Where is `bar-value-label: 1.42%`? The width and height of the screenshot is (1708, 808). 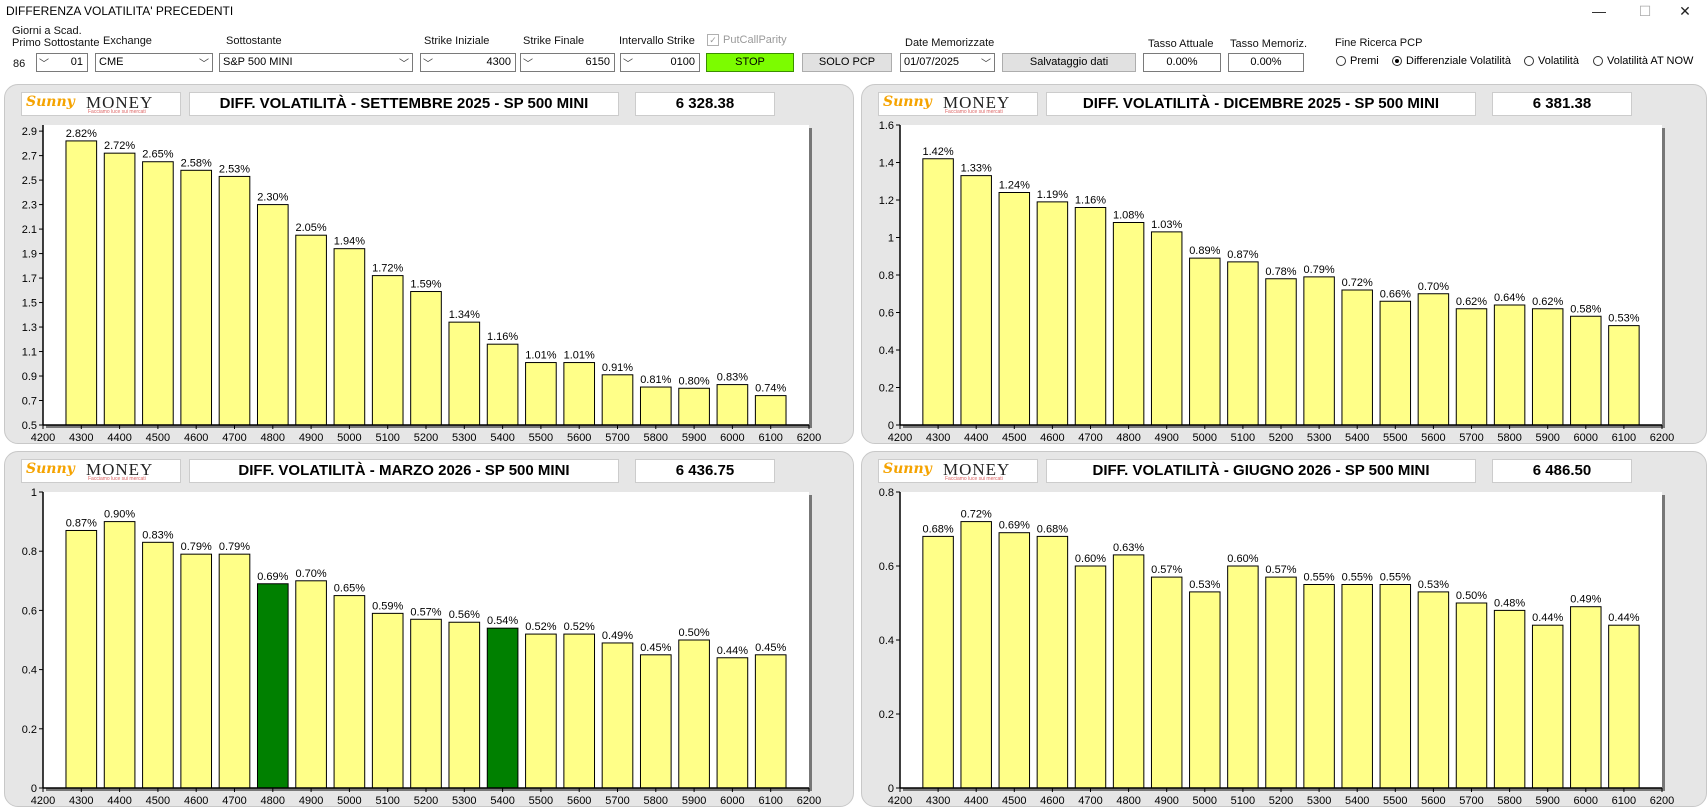
bar-value-label: 1.42% is located at coordinates (937, 152).